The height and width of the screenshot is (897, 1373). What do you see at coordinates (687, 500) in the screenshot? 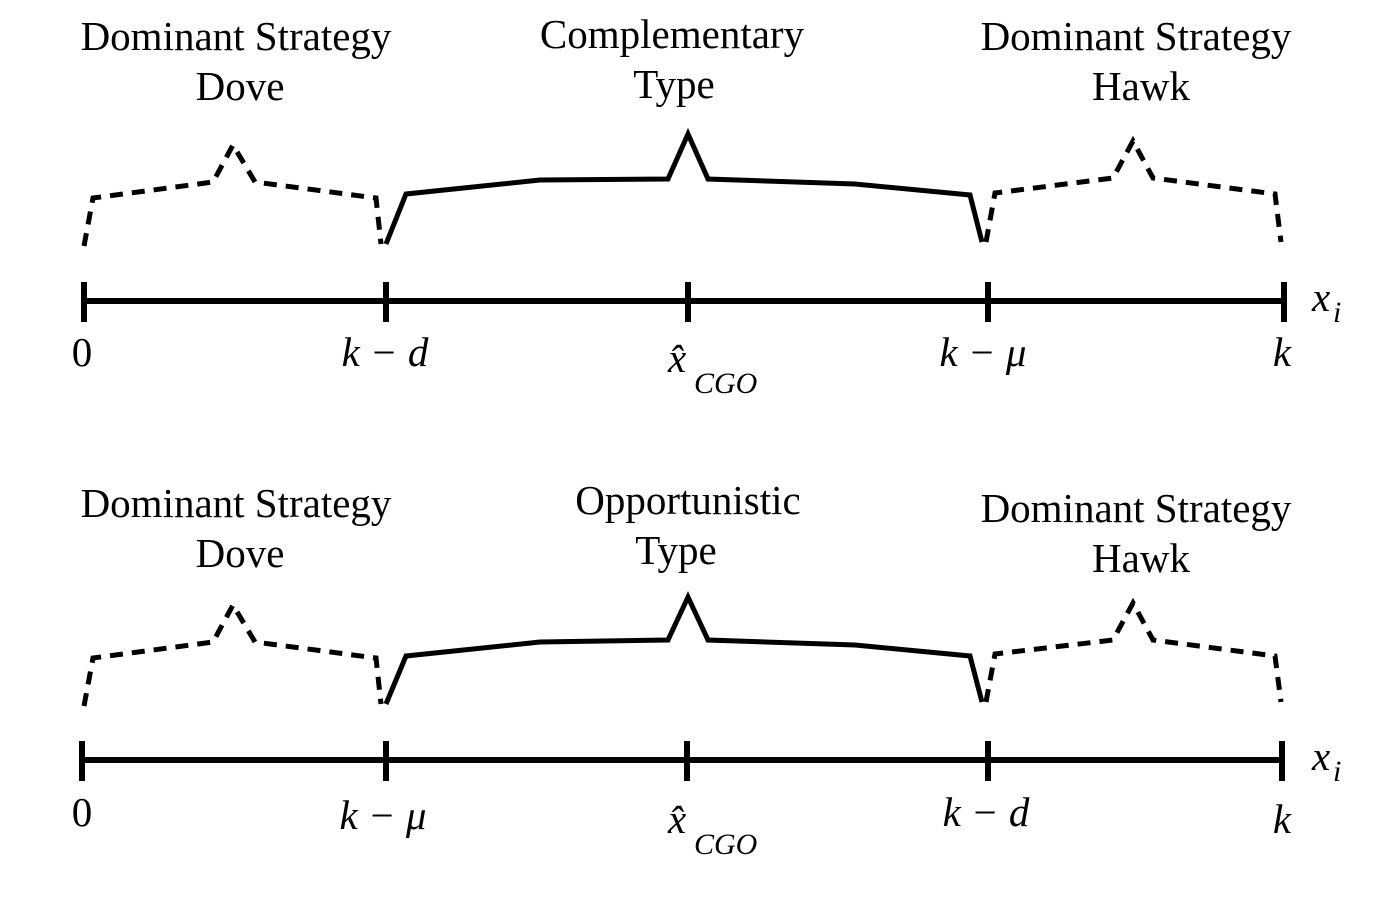
I see `region-label-middle-line1: Opportunistic` at bounding box center [687, 500].